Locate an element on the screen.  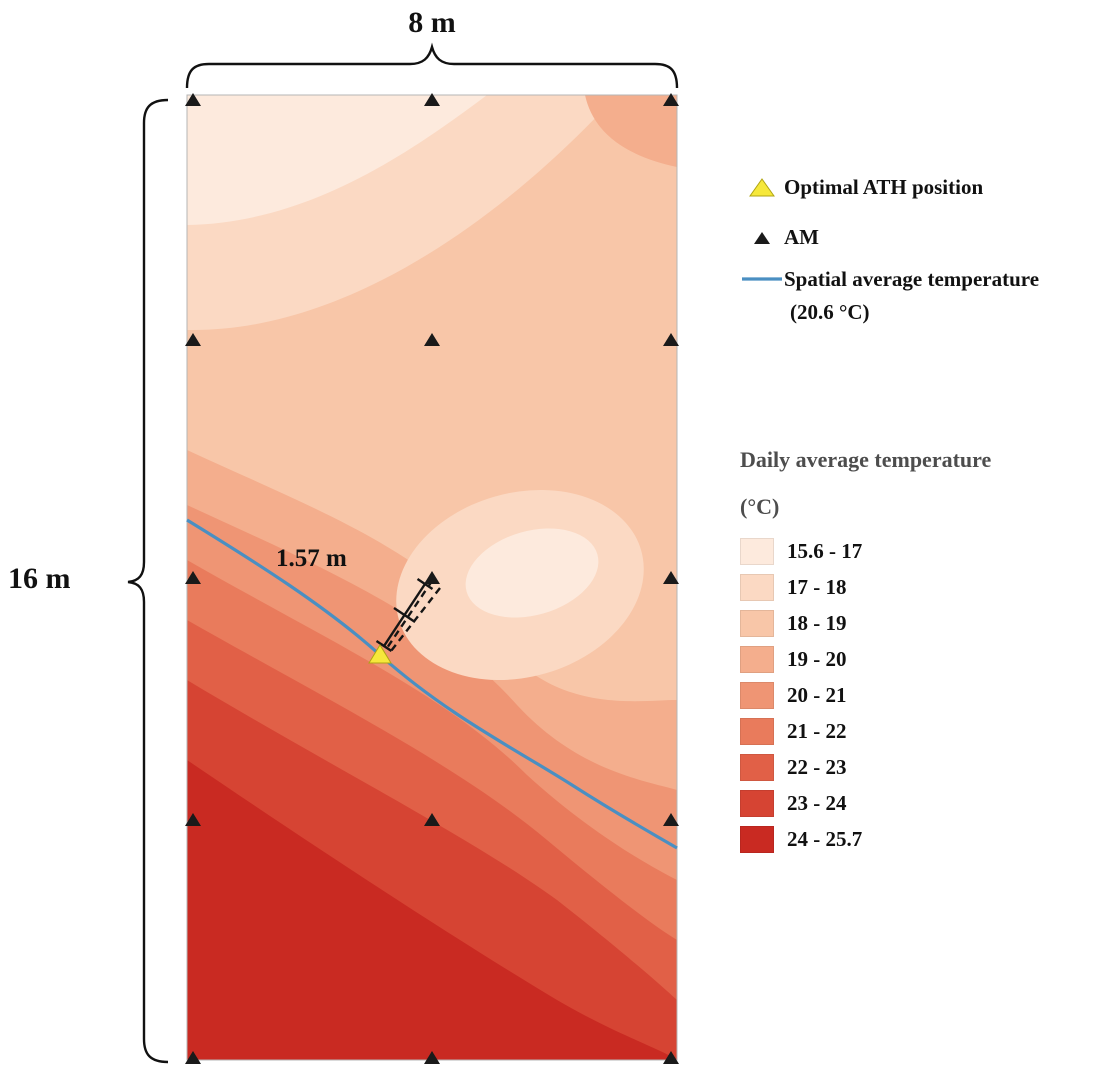
colorbar-title: Daily average temperature is located at coordinates (866, 459).